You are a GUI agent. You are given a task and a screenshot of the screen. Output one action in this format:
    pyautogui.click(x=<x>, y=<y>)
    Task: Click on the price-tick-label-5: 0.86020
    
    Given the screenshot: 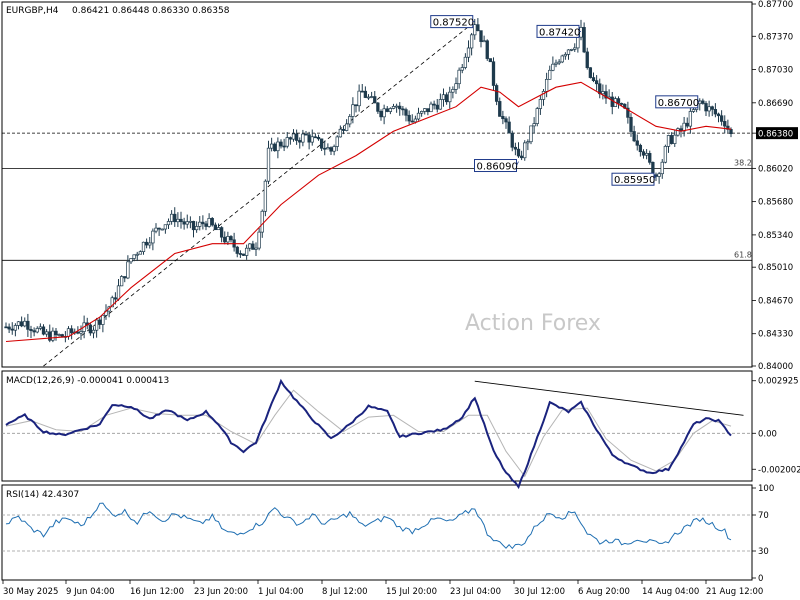 What is the action you would take?
    pyautogui.click(x=775, y=169)
    